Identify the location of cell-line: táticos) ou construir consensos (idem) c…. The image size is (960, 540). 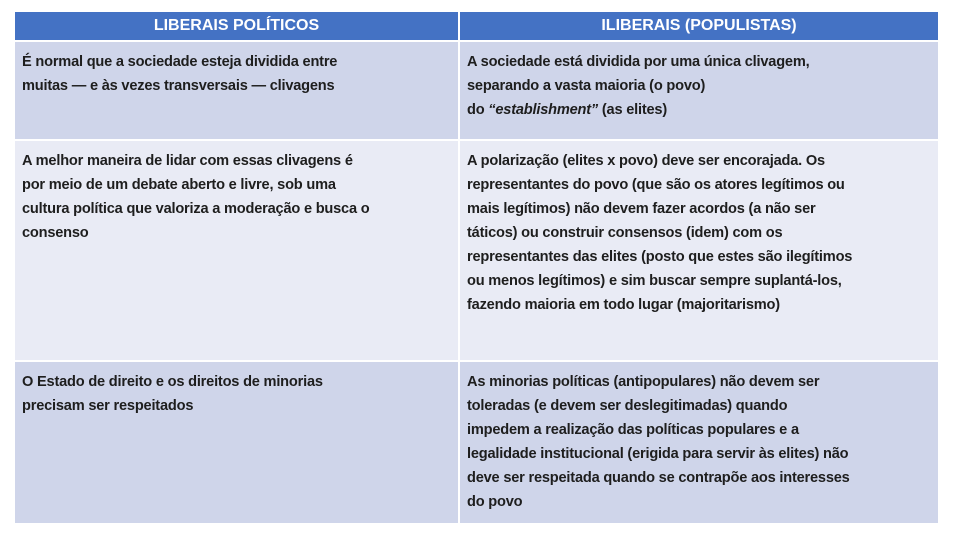
(625, 233).